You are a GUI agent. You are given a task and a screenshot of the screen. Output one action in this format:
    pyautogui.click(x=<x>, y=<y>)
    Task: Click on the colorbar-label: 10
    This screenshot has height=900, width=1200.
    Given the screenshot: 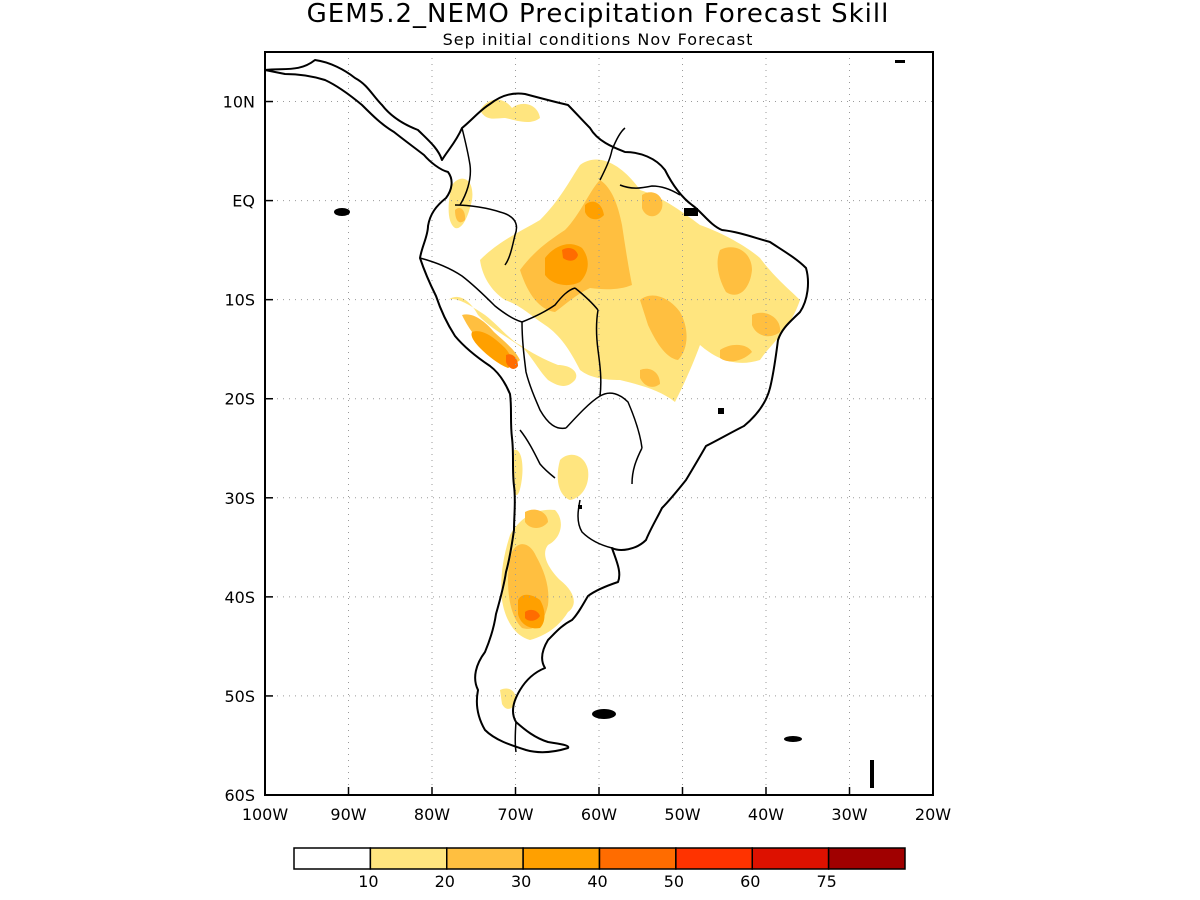 What is the action you would take?
    pyautogui.click(x=368, y=881)
    